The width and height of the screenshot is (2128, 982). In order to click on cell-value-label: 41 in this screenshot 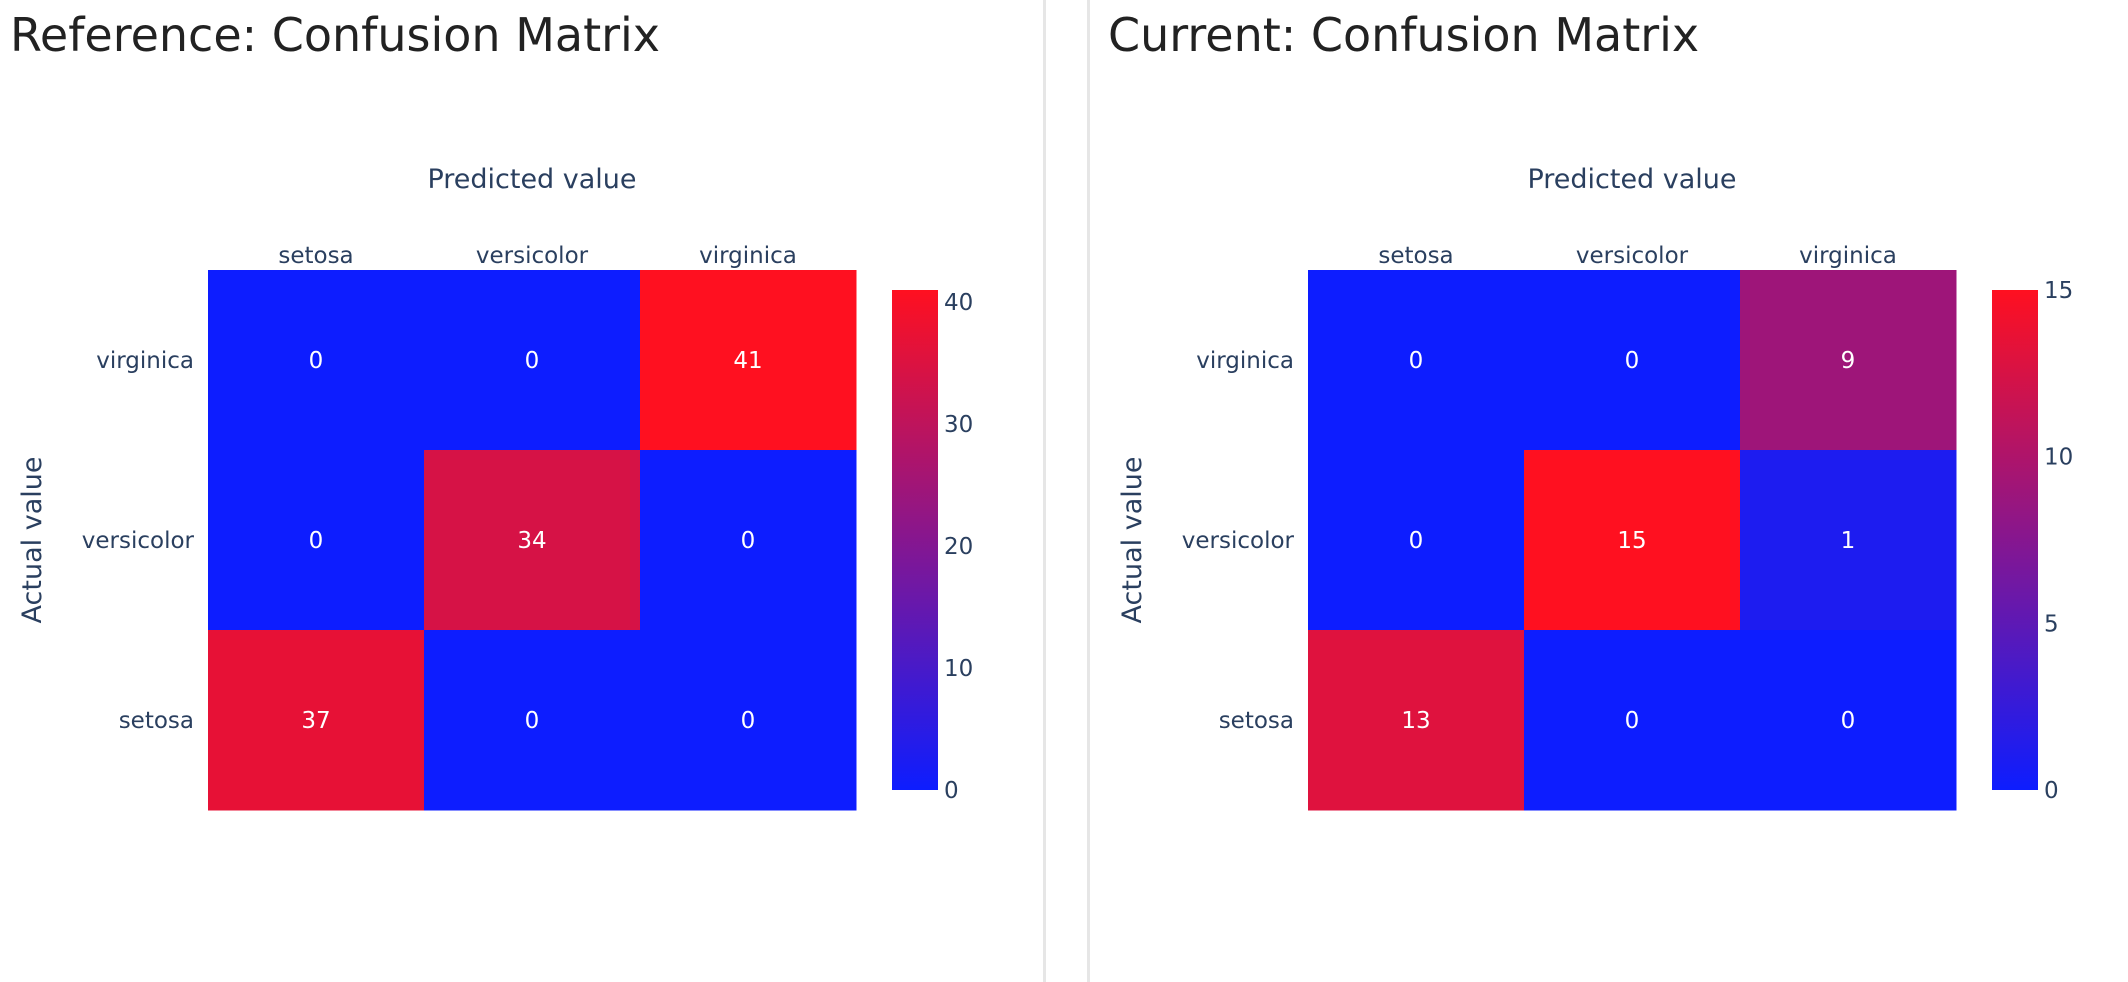, I will do `click(747, 361)`.